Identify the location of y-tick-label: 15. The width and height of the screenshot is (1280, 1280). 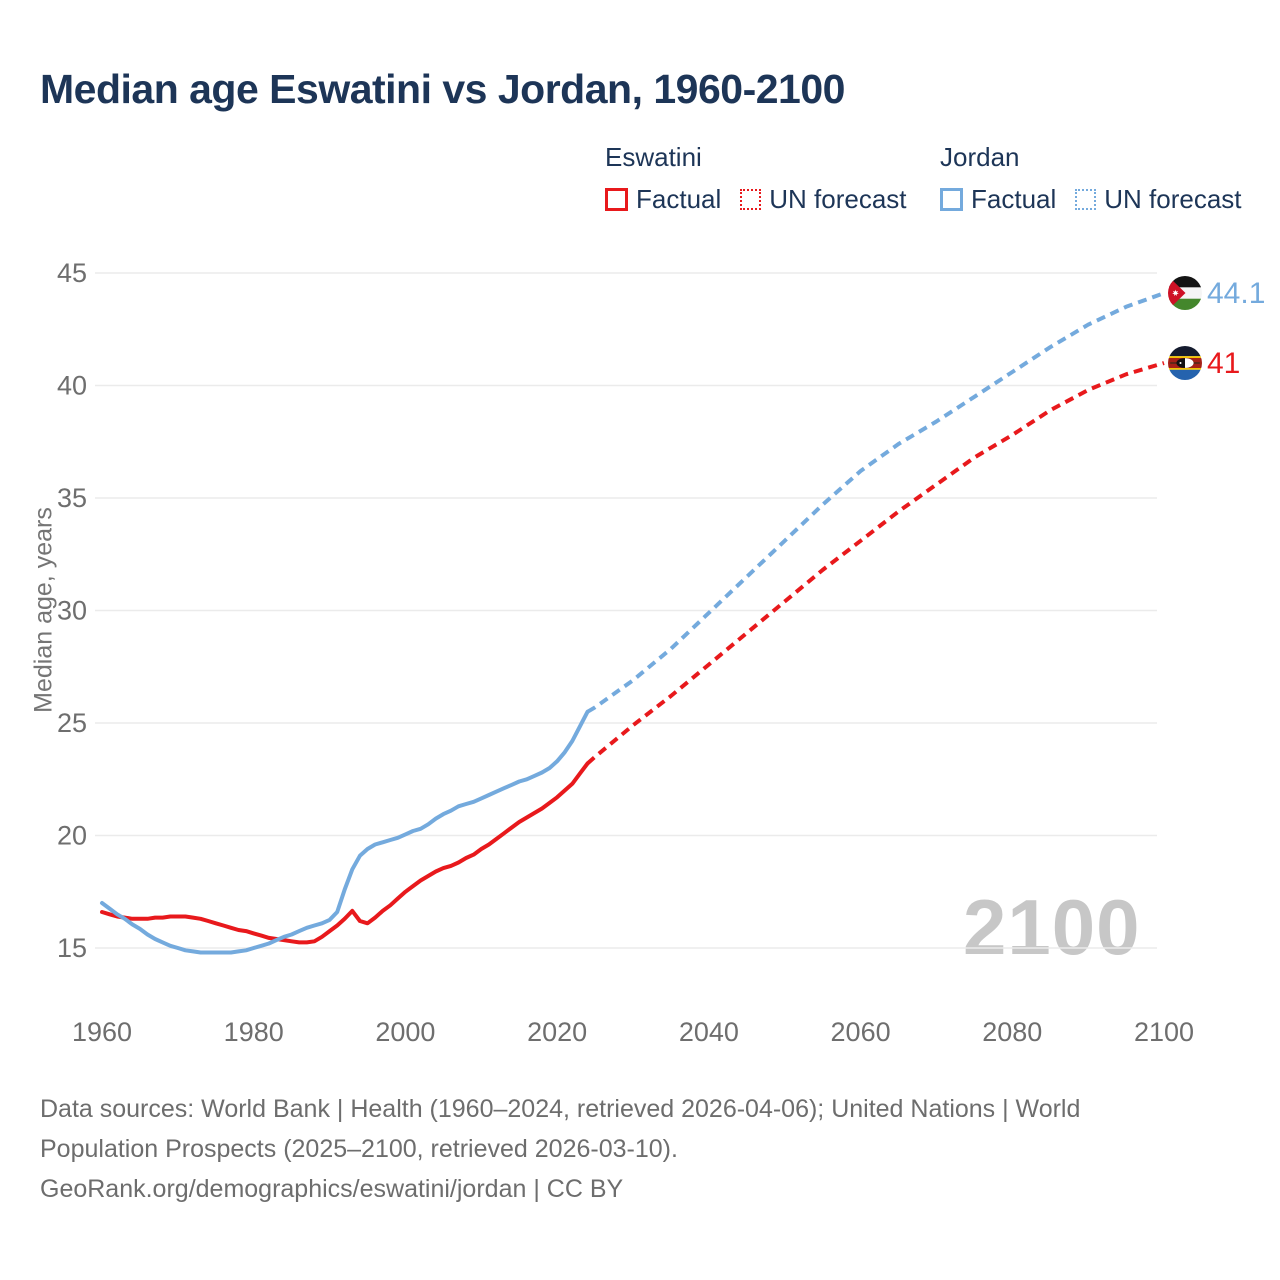
(72, 948).